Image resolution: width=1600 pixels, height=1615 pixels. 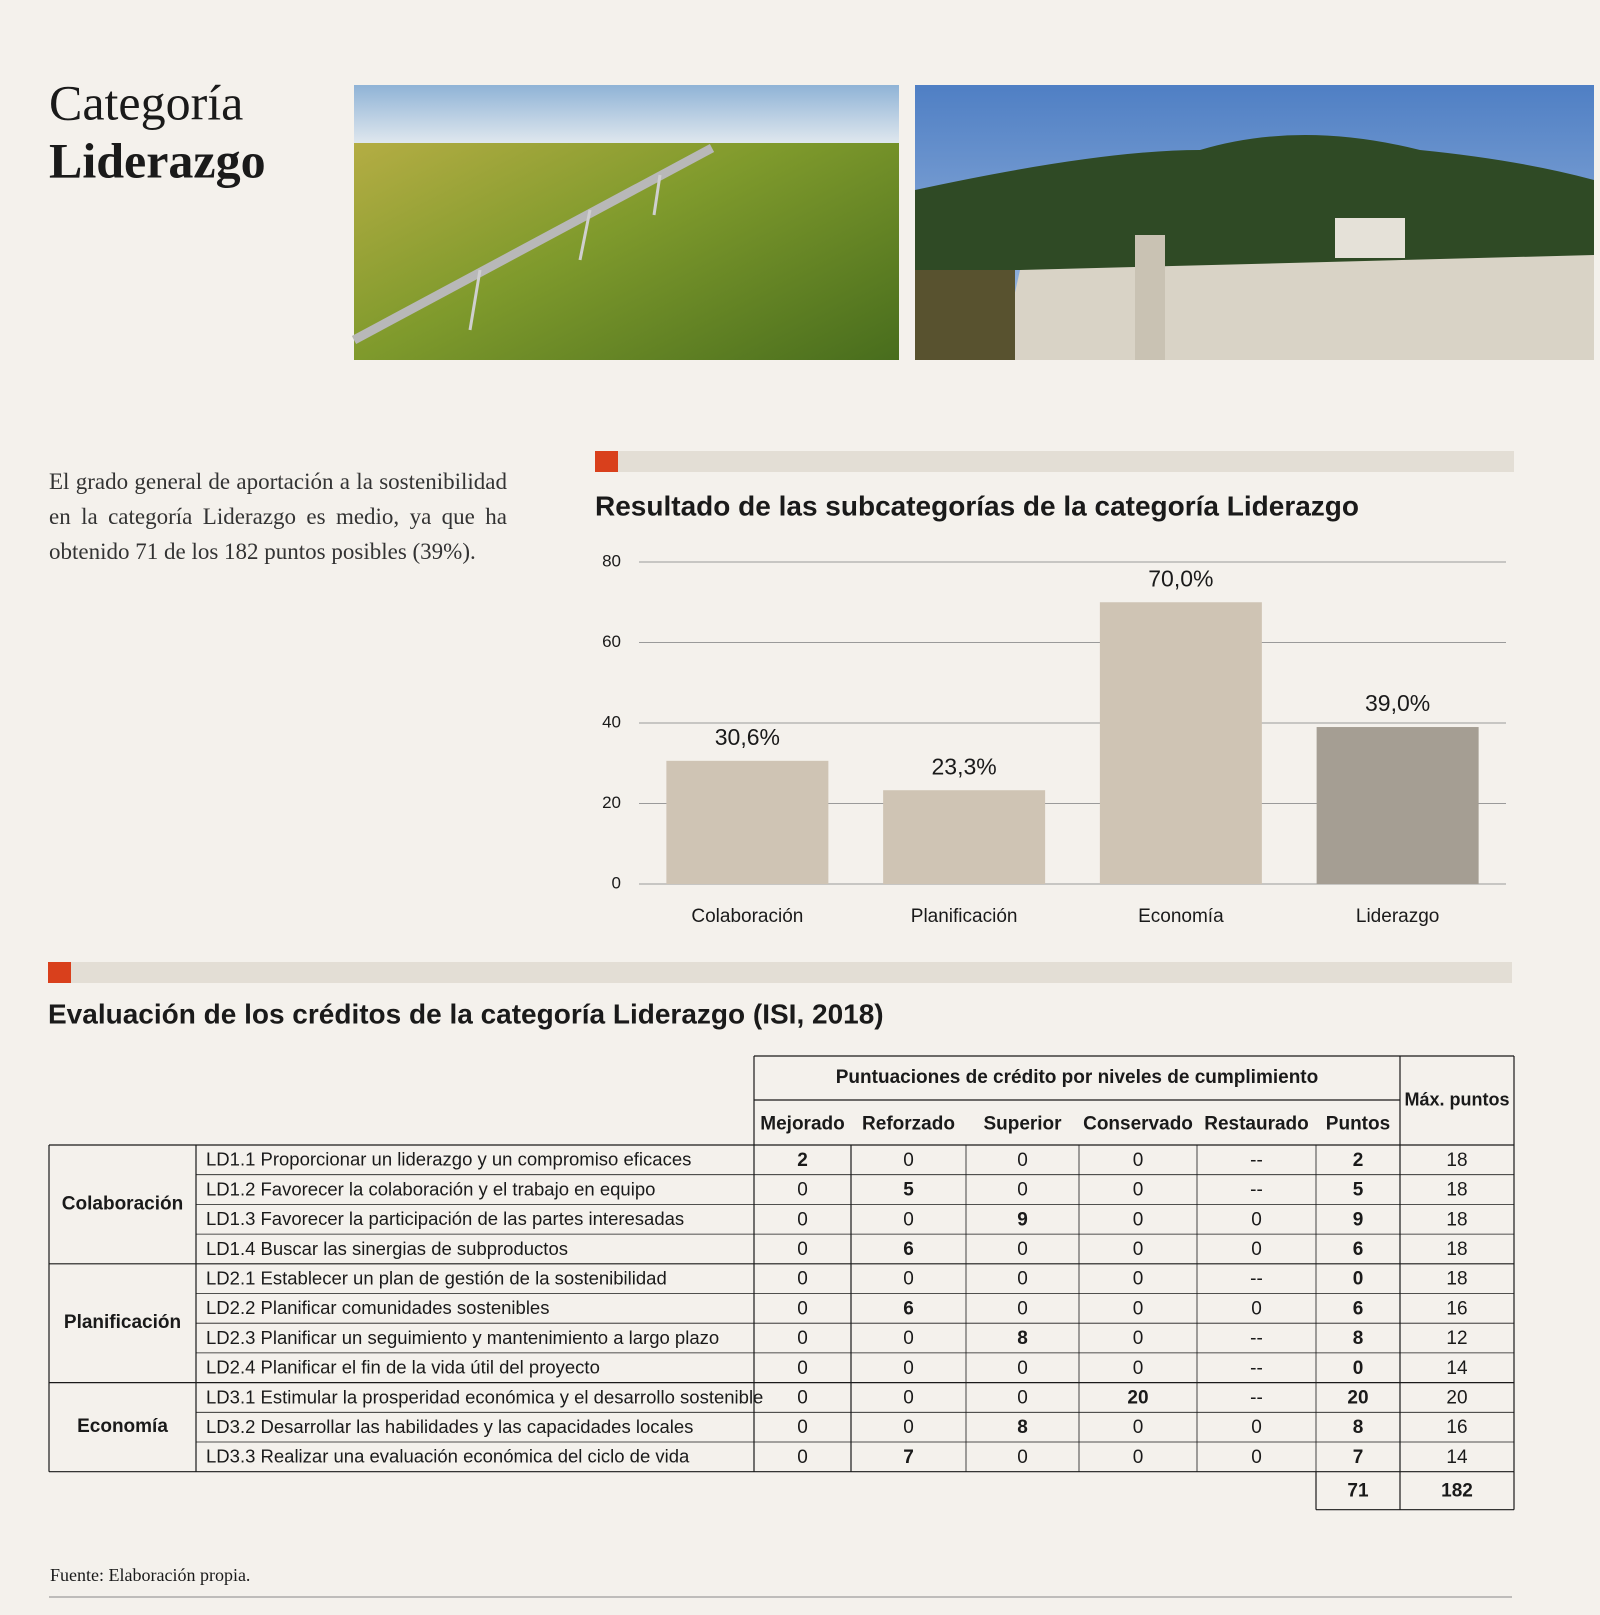 I want to click on y-tick-label: 40, so click(x=611, y=721).